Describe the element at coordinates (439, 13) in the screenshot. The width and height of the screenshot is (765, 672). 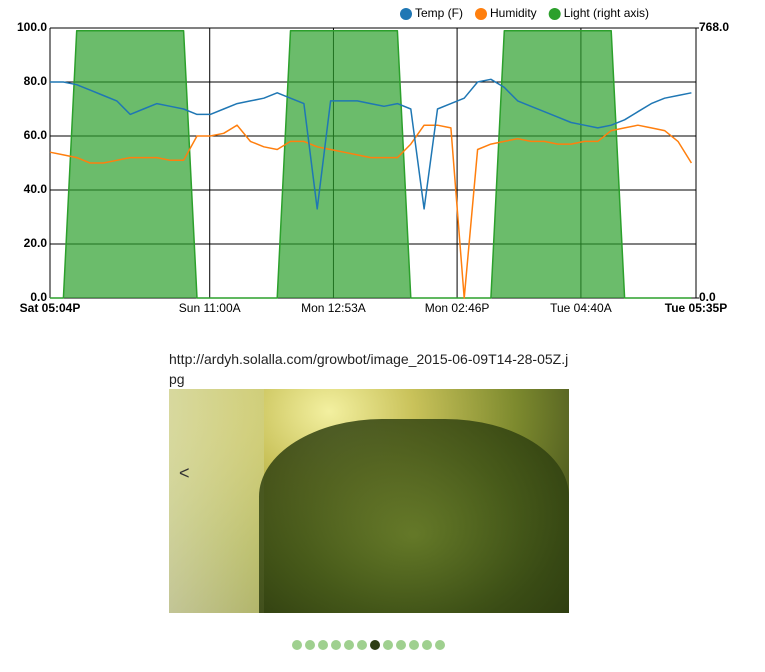
I see `legend-label: Temp (F)` at that location.